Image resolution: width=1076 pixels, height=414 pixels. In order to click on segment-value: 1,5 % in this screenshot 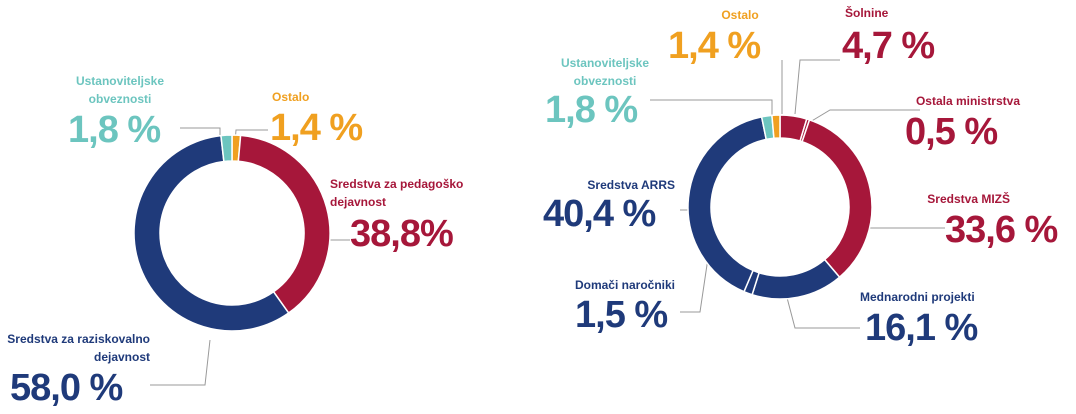, I will do `click(621, 315)`.